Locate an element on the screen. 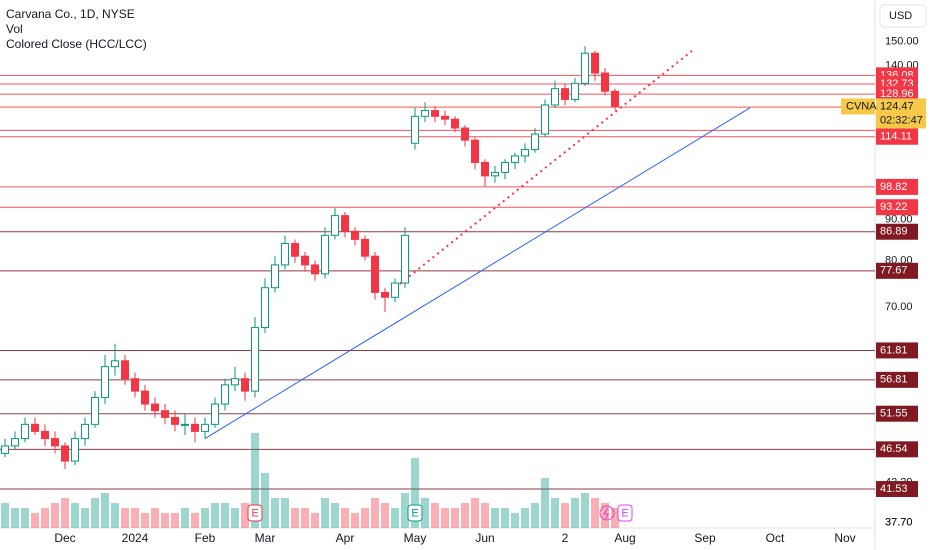 The image size is (932, 550). level-label: 93.22 is located at coordinates (894, 207).